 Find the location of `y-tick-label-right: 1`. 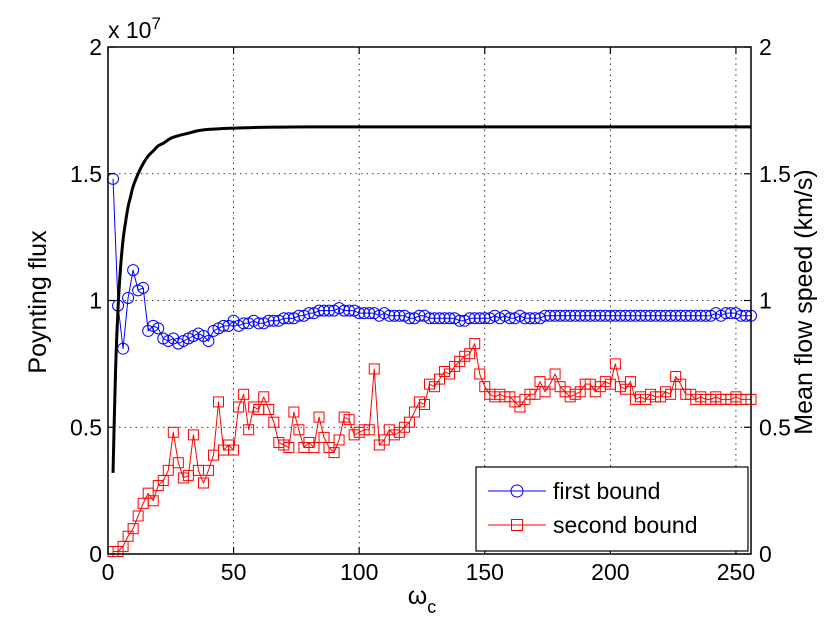

y-tick-label-right: 1 is located at coordinates (765, 301).